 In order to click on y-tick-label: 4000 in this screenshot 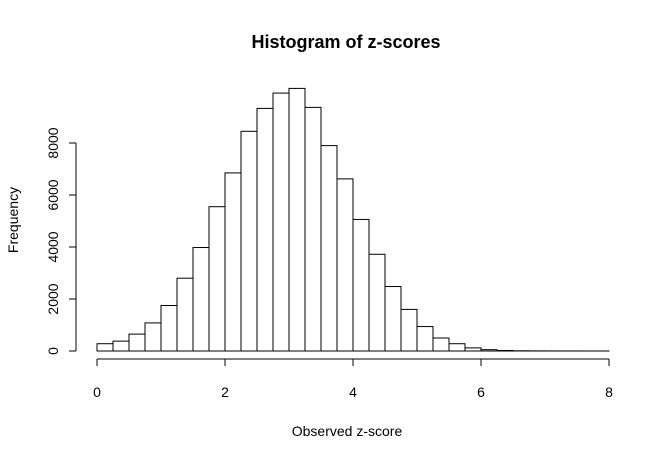, I will do `click(53, 246)`.